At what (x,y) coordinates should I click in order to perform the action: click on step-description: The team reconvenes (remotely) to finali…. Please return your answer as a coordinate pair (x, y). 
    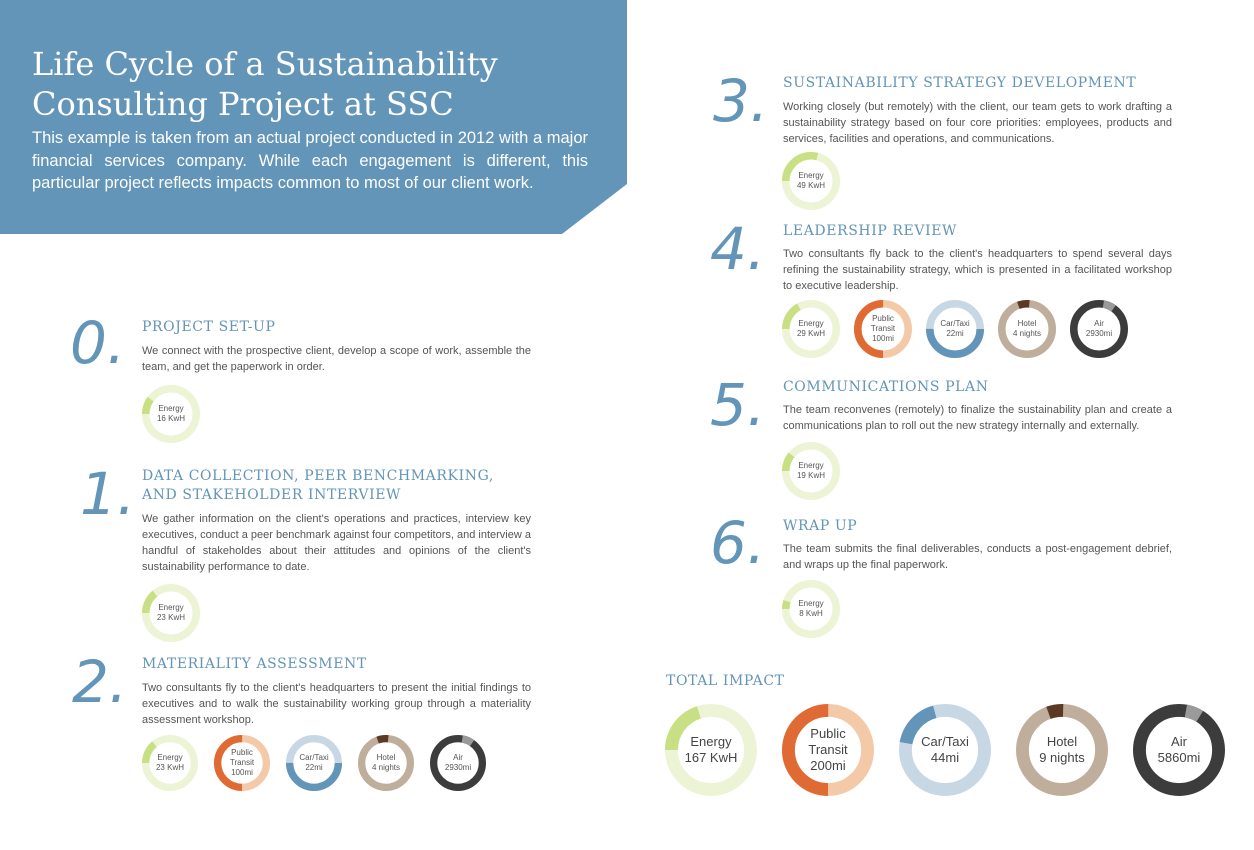
    Looking at the image, I should click on (977, 418).